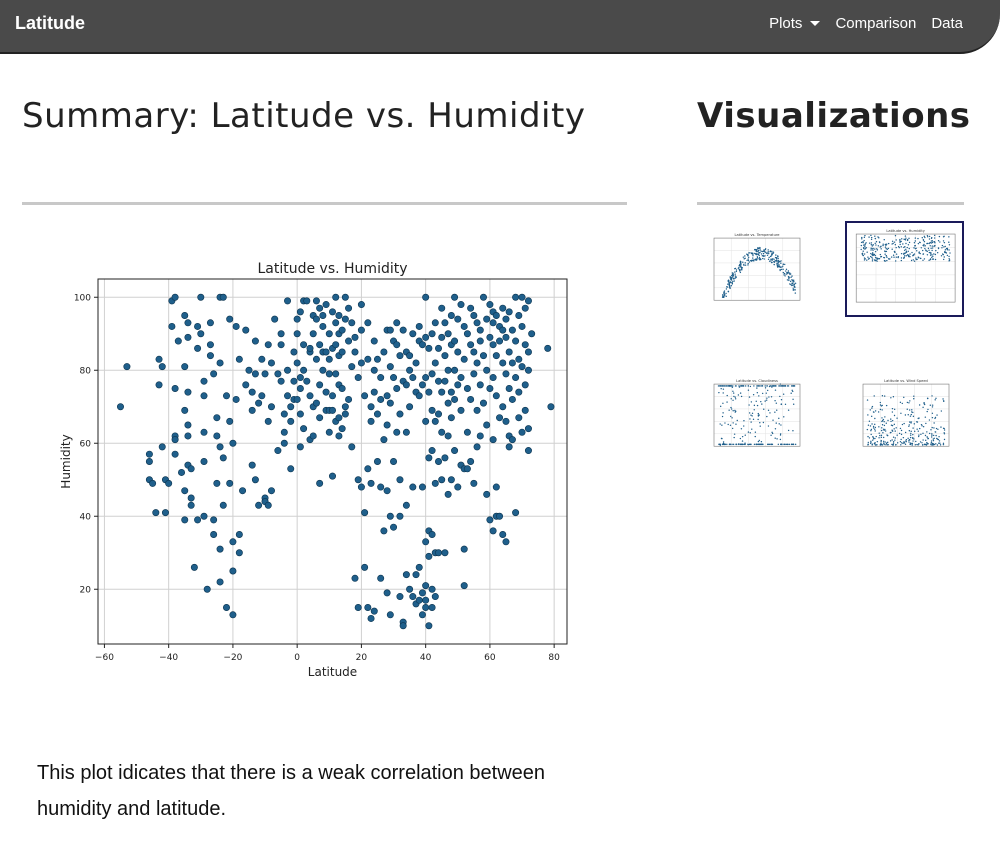 This screenshot has width=1000, height=862. What do you see at coordinates (876, 23) in the screenshot?
I see `nav-comparison-link: Comparison` at bounding box center [876, 23].